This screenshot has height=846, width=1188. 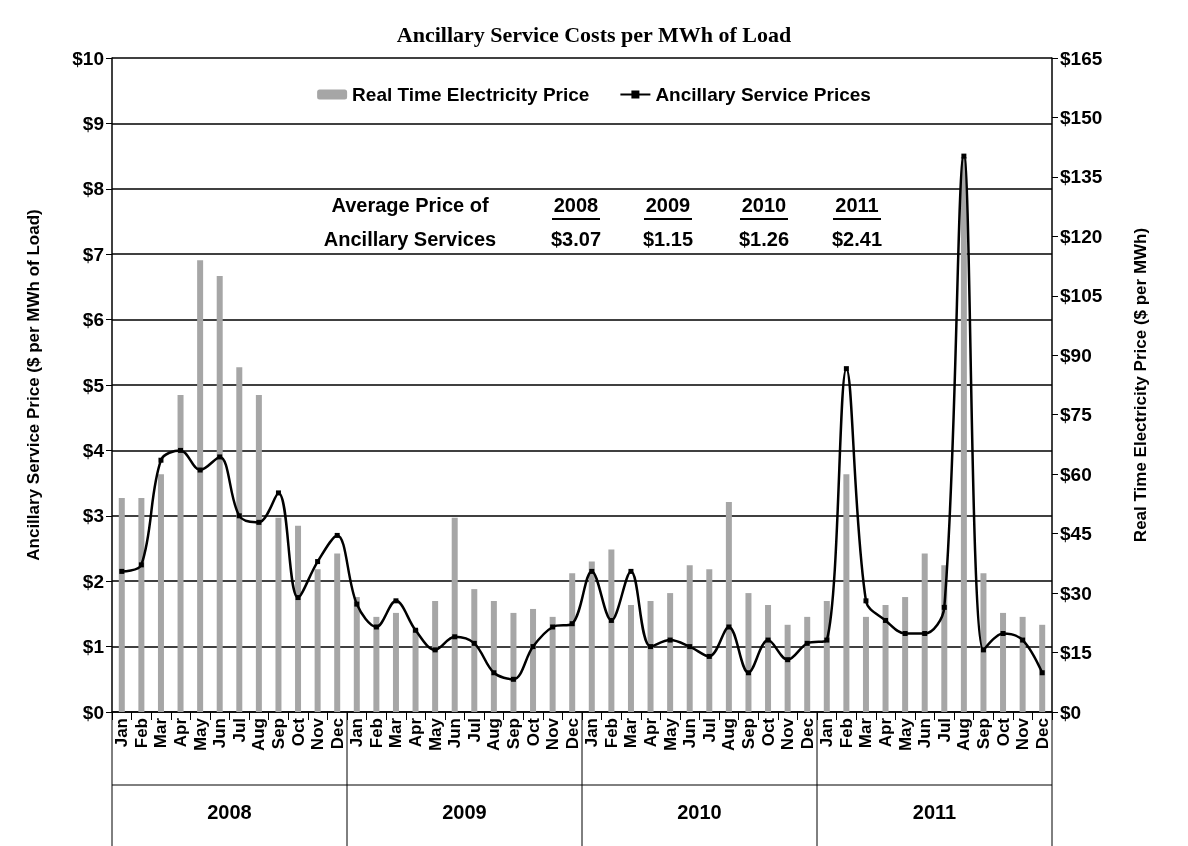 What do you see at coordinates (857, 205) in the screenshot?
I see `annotation: 2011` at bounding box center [857, 205].